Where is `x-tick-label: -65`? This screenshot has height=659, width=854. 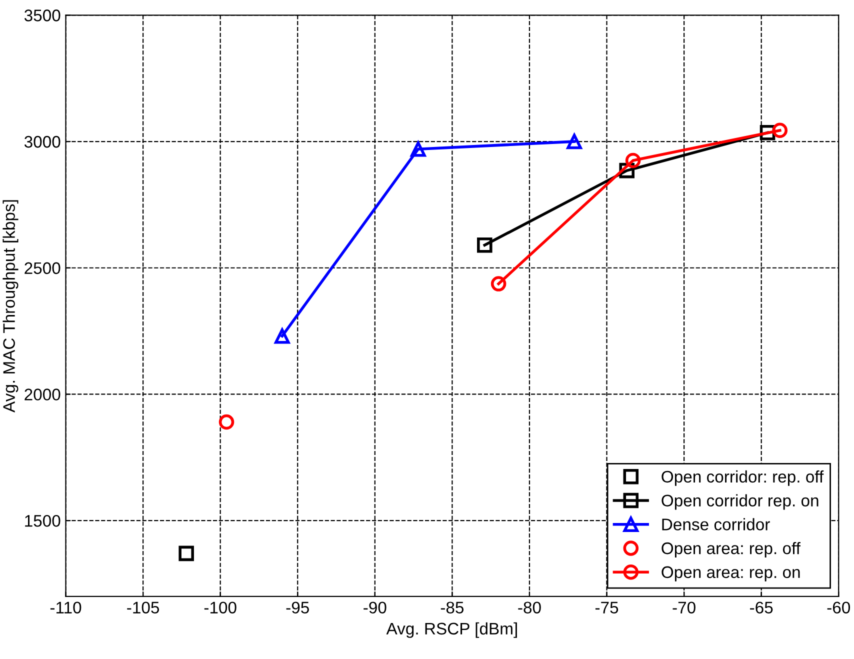
x-tick-label: -65 is located at coordinates (761, 608).